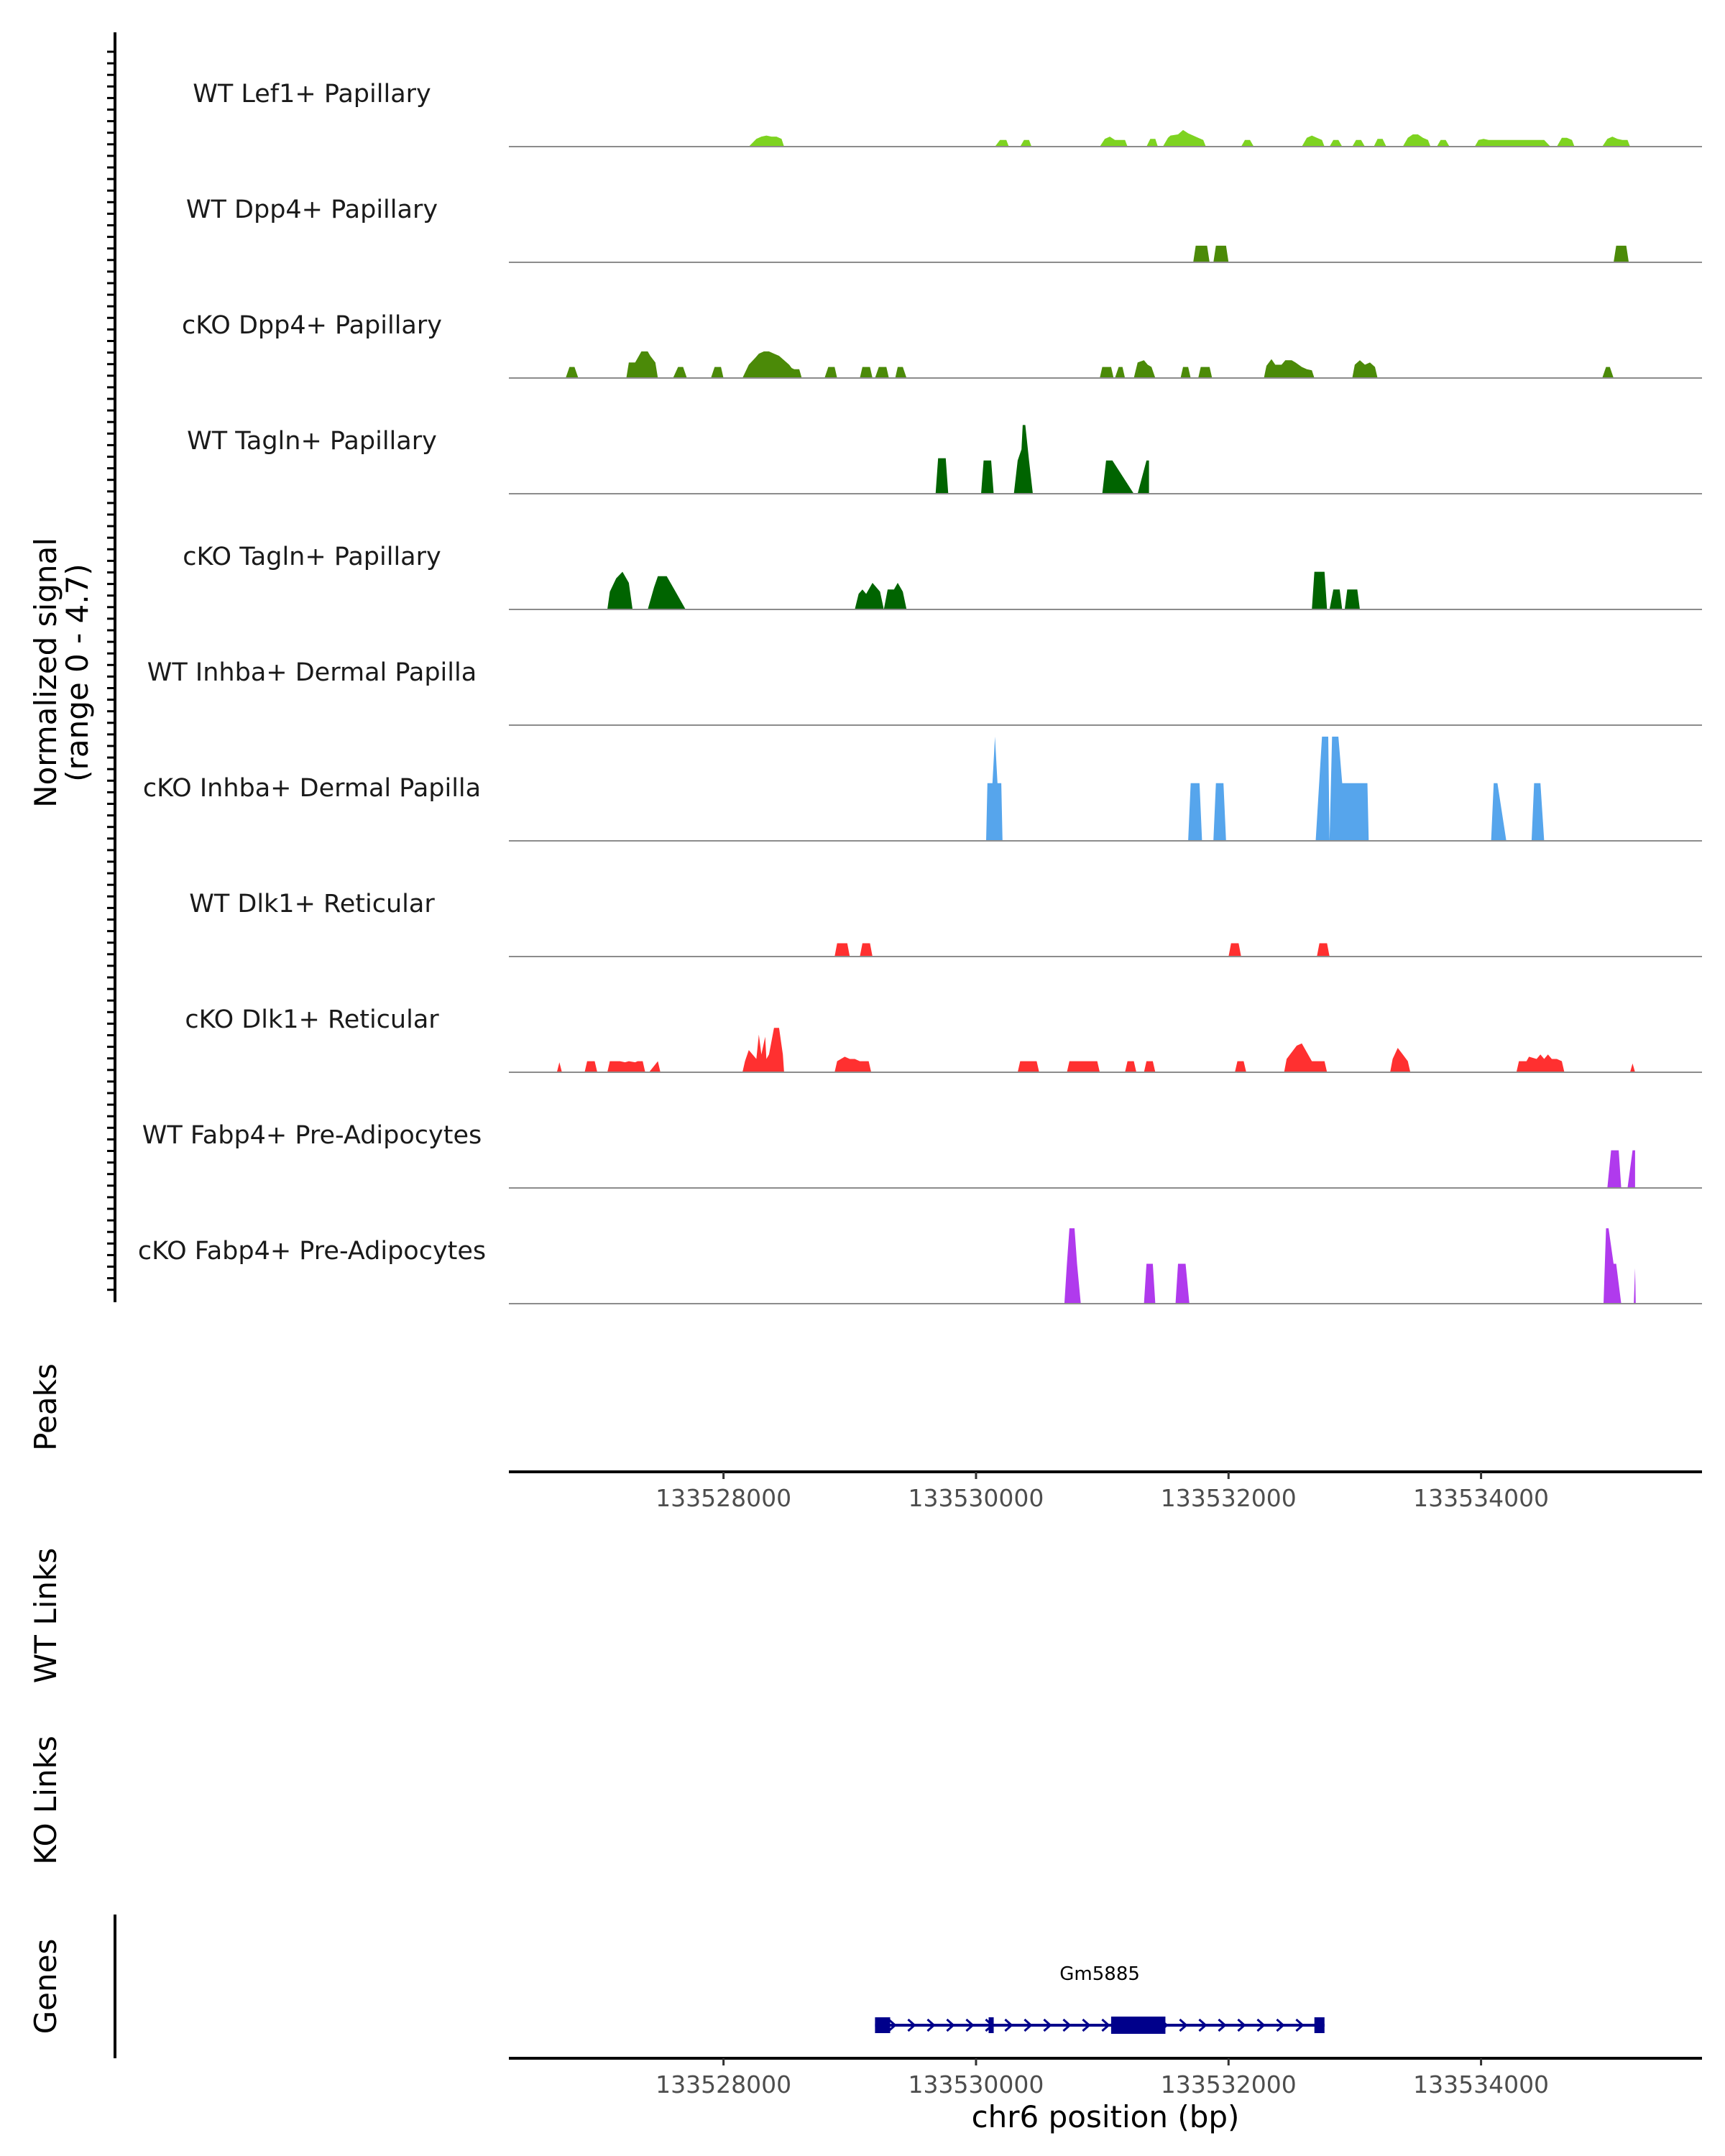 The height and width of the screenshot is (2156, 1725). Describe the element at coordinates (45, 673) in the screenshot. I see `coverage-y-label: Normalized signal` at that location.